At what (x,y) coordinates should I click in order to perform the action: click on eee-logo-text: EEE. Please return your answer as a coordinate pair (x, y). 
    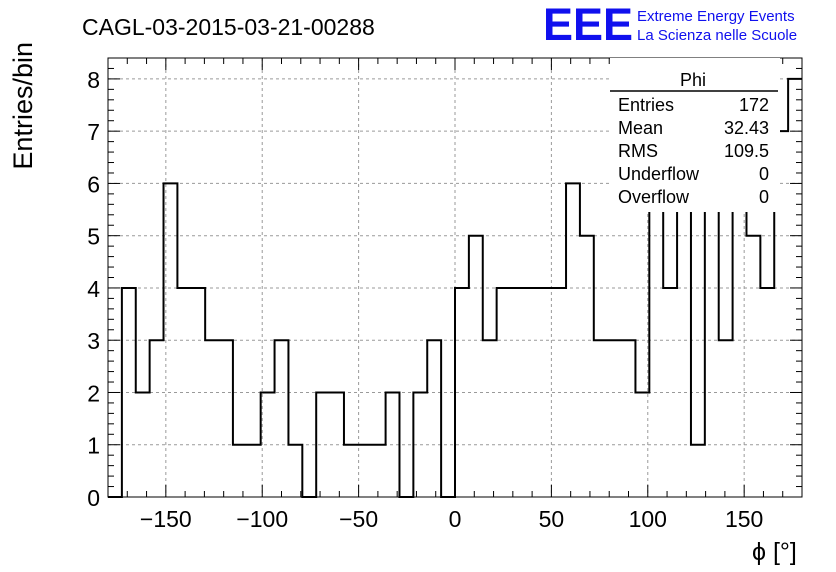
    Looking at the image, I should click on (588, 25).